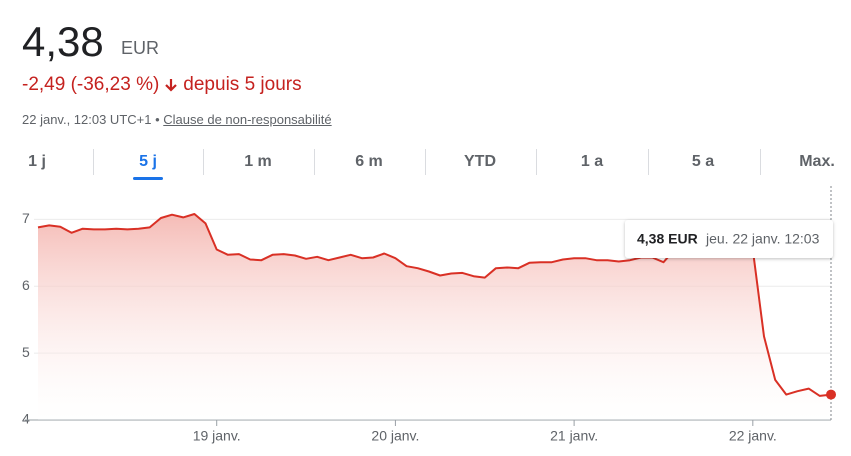 Image resolution: width=851 pixels, height=456 pixels. I want to click on tab-underline, so click(148, 178).